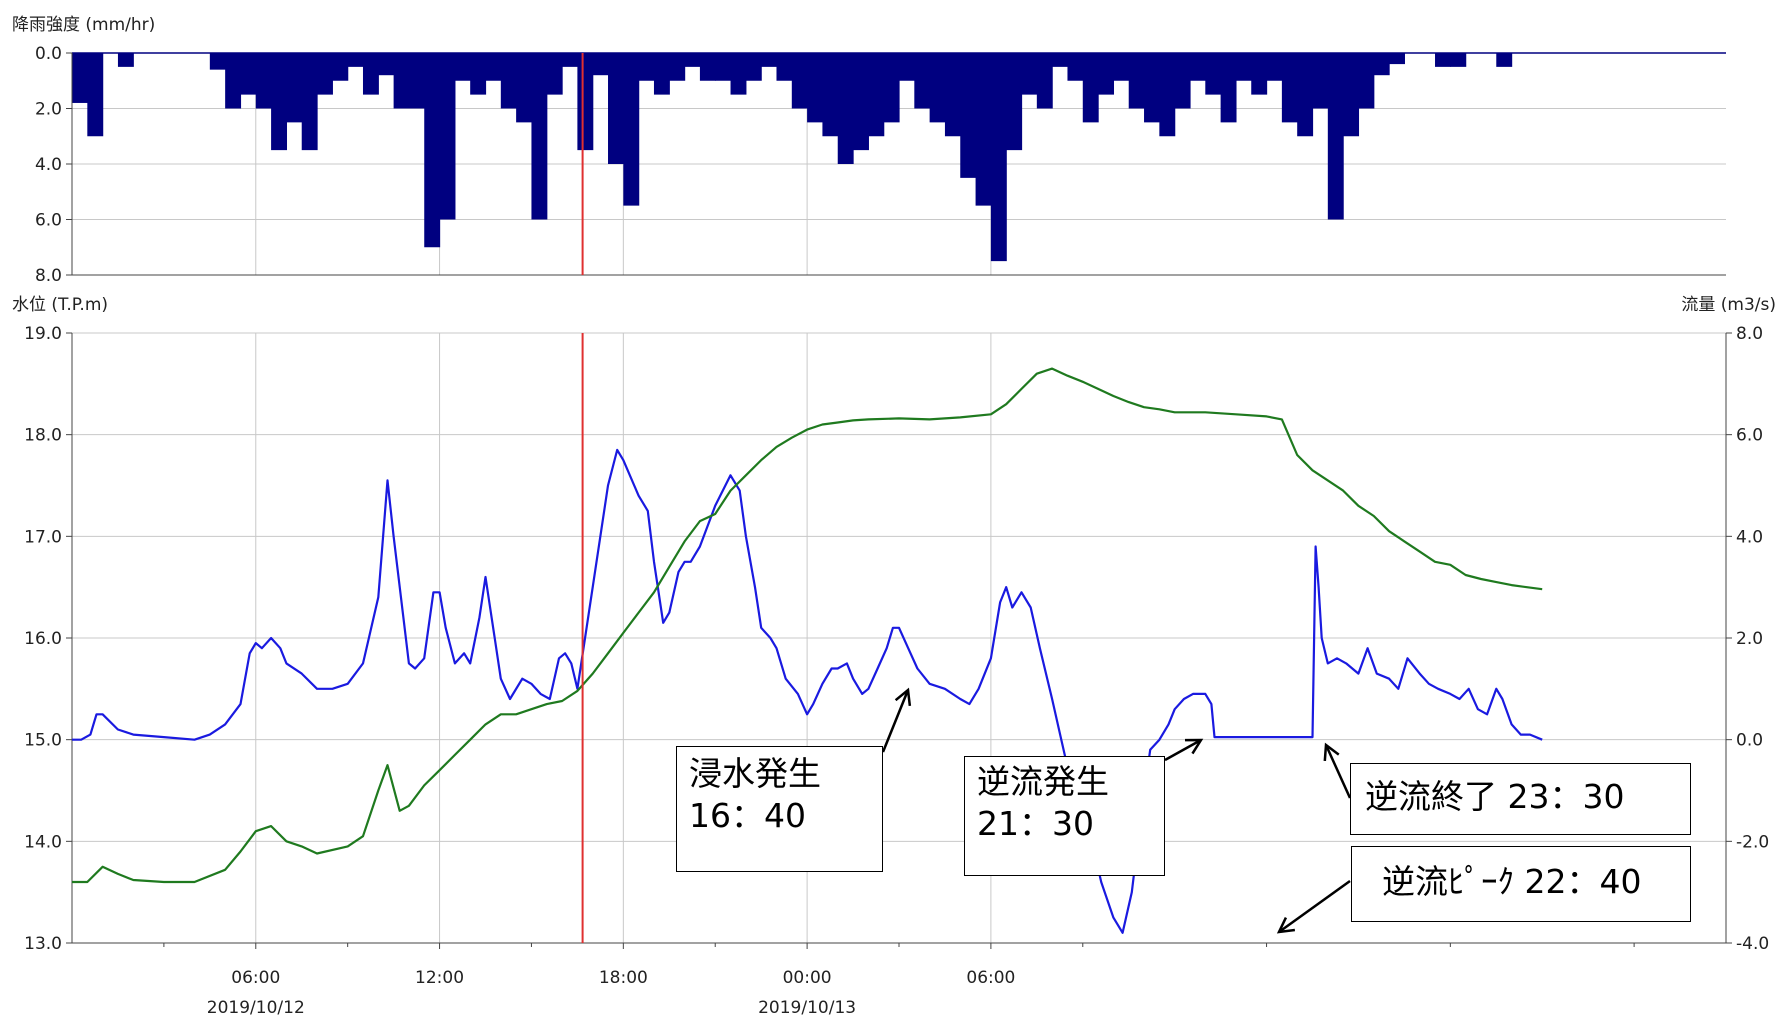 This screenshot has width=1783, height=1020. What do you see at coordinates (48, 276) in the screenshot?
I see `rain-y-tick-label: 8.0` at bounding box center [48, 276].